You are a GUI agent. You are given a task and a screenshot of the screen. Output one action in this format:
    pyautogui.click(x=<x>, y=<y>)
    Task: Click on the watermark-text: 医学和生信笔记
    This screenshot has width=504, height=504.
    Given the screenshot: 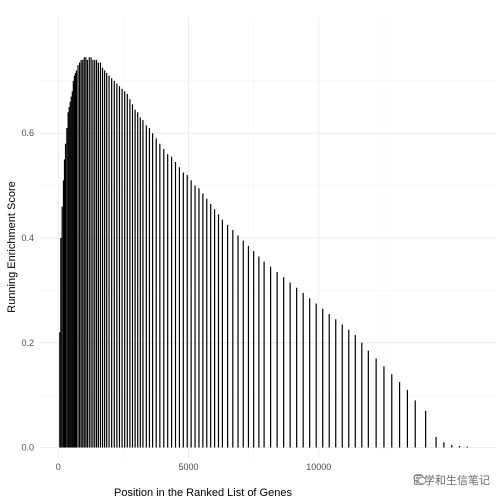 What is the action you would take?
    pyautogui.click(x=451, y=480)
    